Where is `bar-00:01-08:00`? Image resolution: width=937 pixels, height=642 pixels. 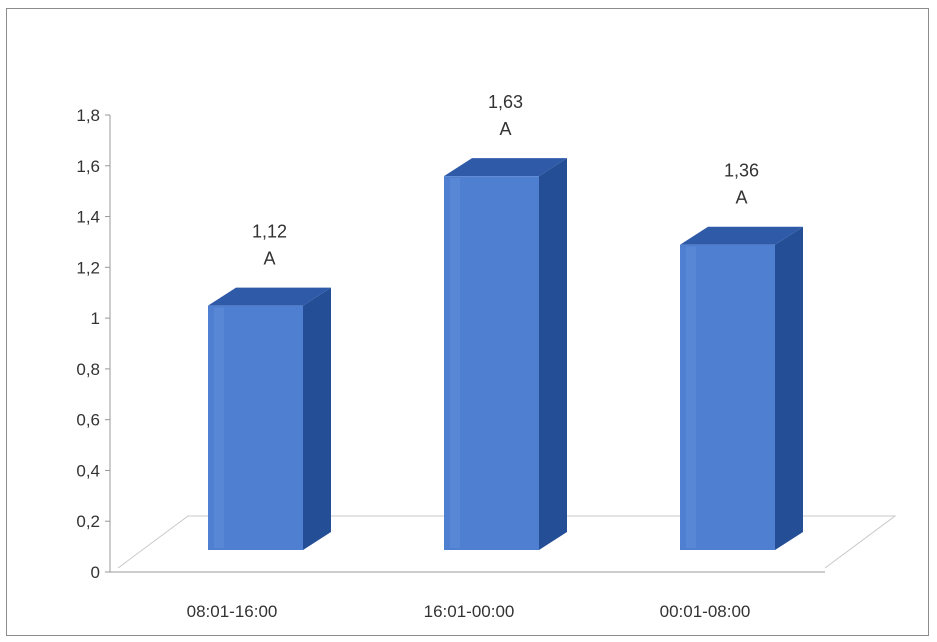 bar-00:01-08:00 is located at coordinates (741, 388).